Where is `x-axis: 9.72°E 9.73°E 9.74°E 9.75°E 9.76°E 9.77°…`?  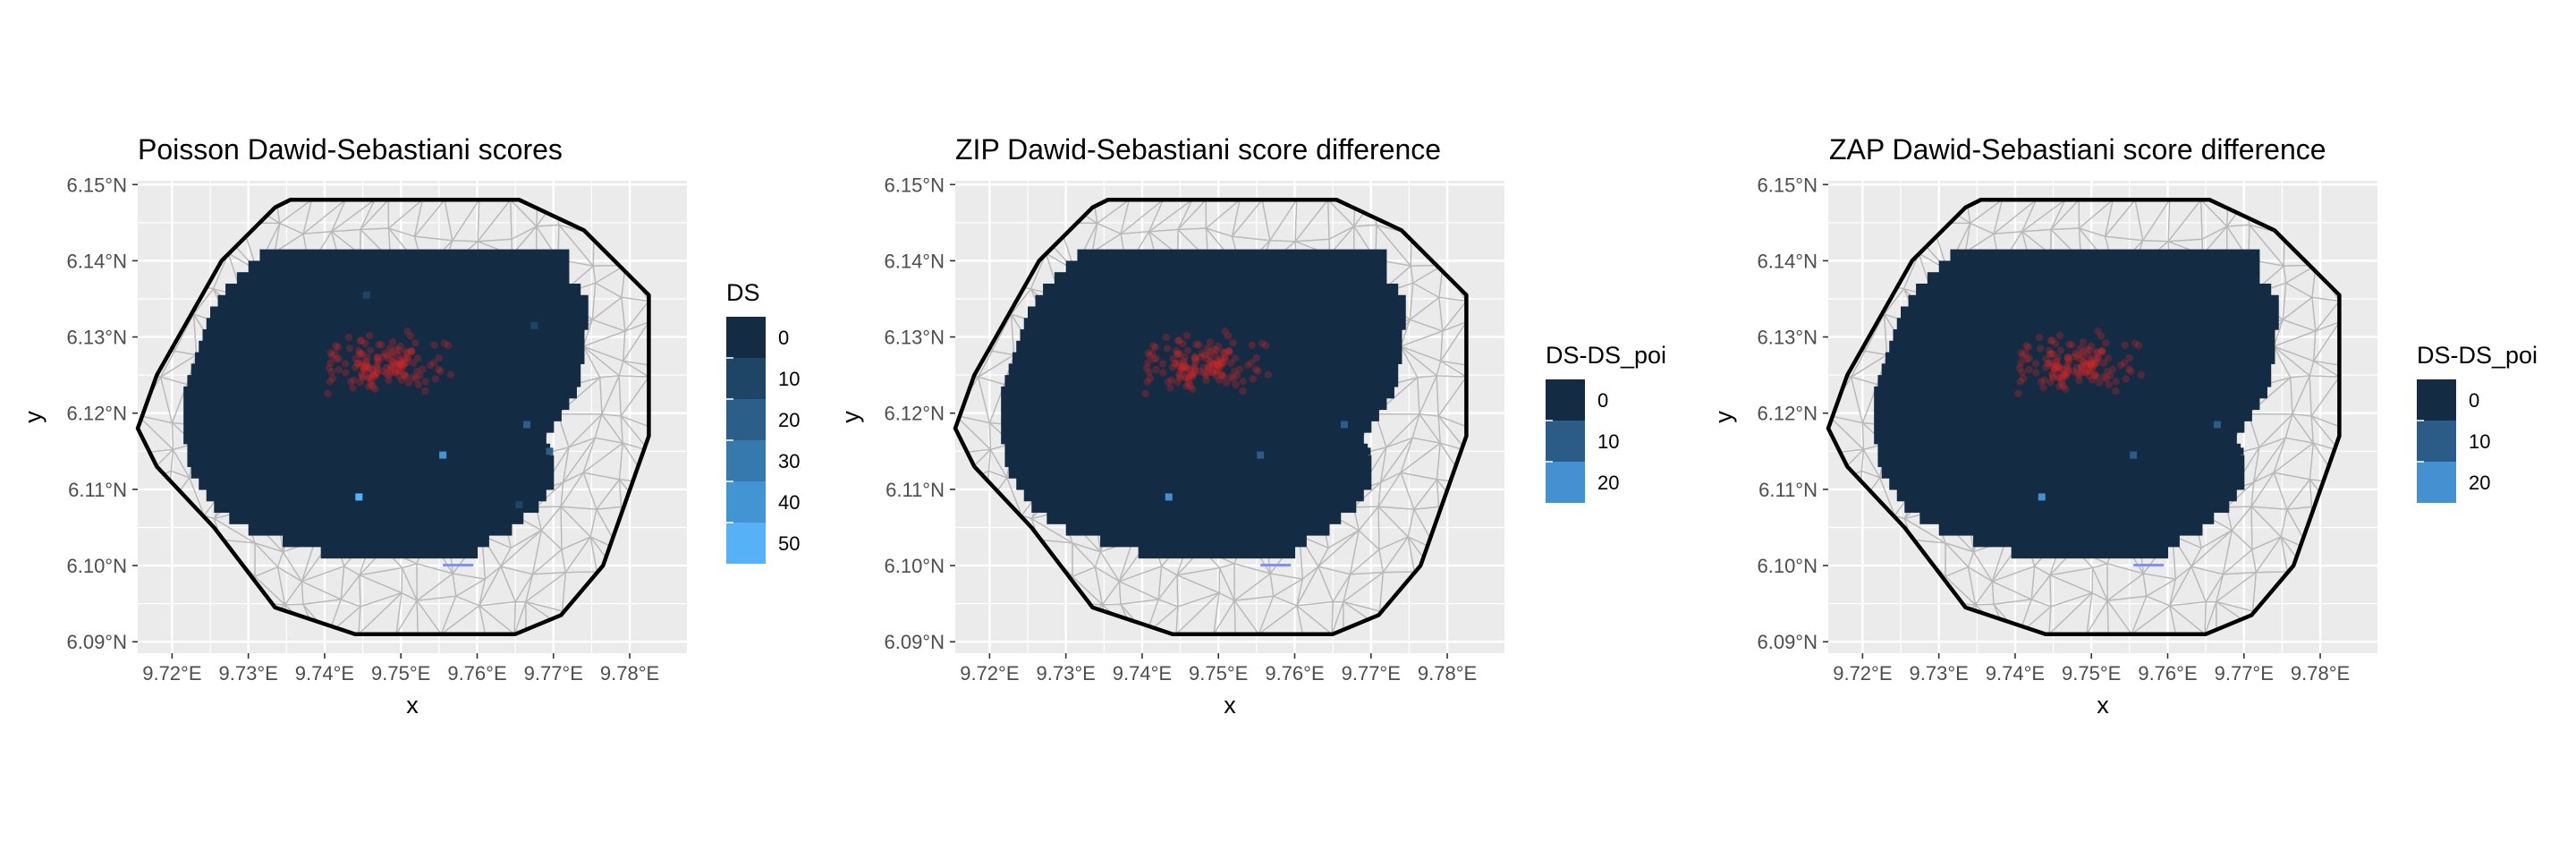 x-axis: 9.72°E 9.73°E 9.74°E 9.75°E 9.76°E 9.77°… is located at coordinates (2091, 690).